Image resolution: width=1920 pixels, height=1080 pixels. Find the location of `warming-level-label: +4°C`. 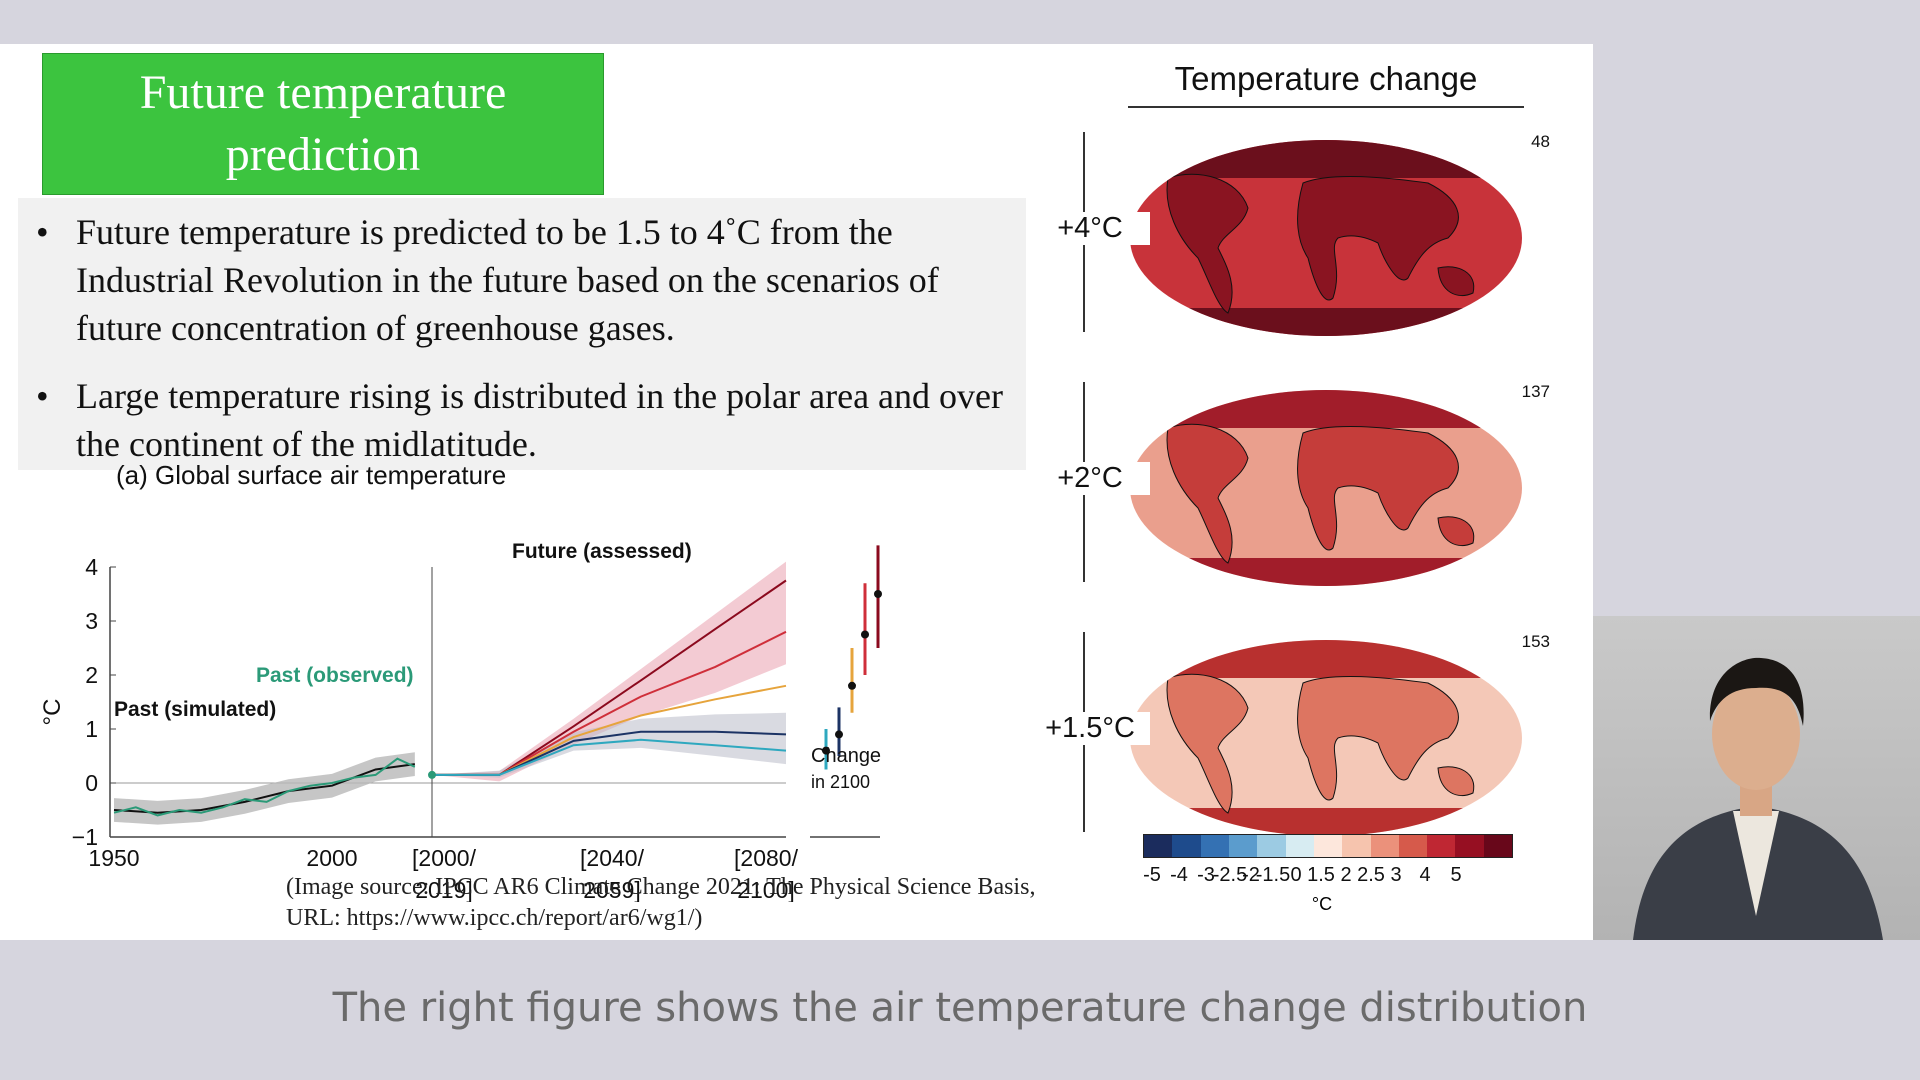

warming-level-label: +4°C is located at coordinates (1090, 228).